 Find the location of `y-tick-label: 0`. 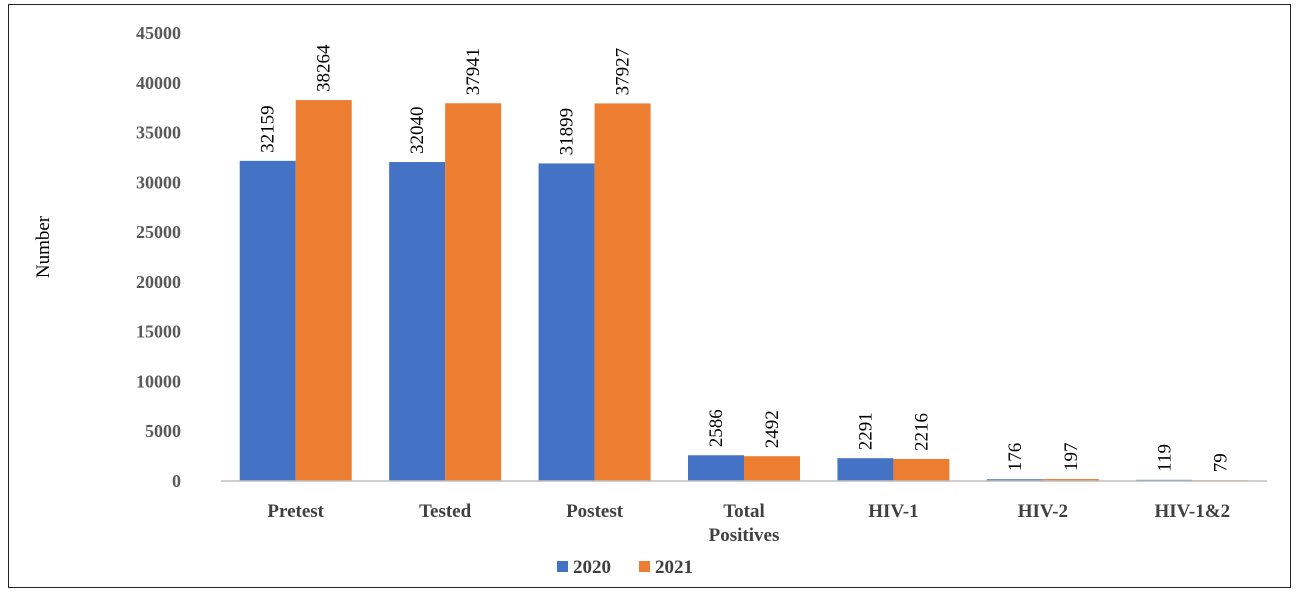

y-tick-label: 0 is located at coordinates (176, 481).